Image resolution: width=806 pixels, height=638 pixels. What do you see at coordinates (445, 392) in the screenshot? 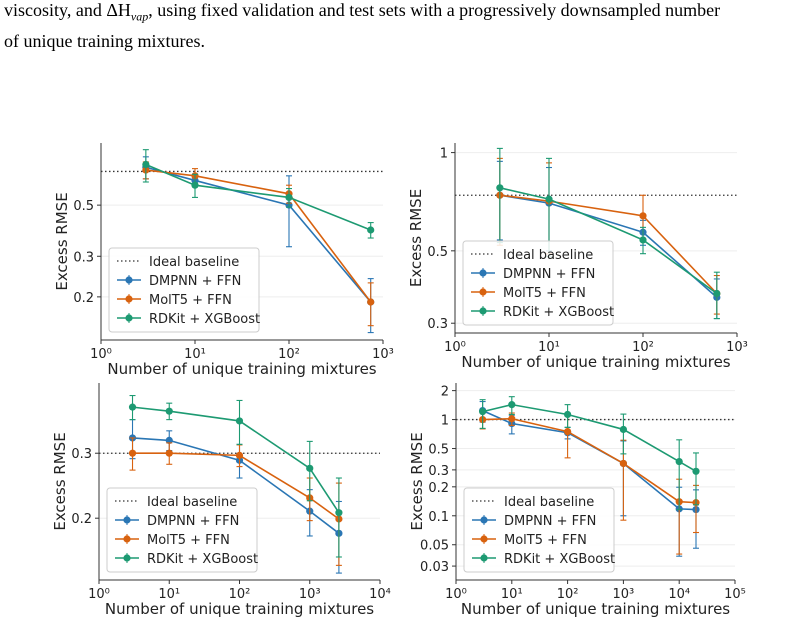
I see `y-tick-label: 2` at bounding box center [445, 392].